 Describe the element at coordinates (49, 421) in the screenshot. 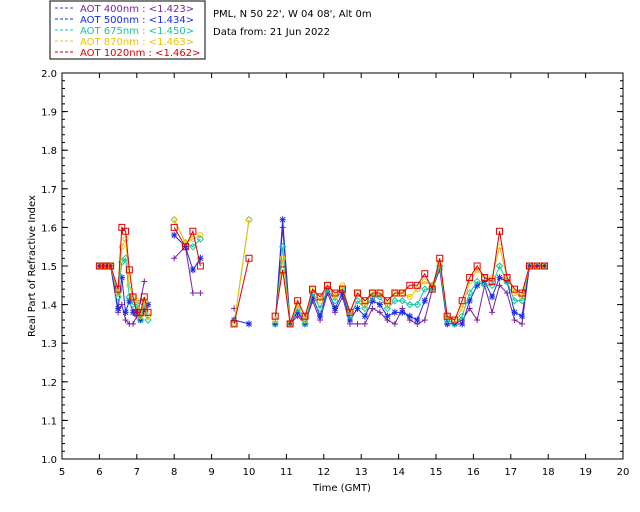

I see `y-tick-label: 1.1` at that location.